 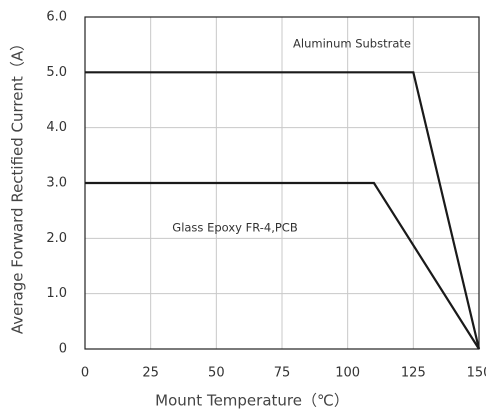 I want to click on x-tick-label: 125, so click(x=413, y=373).